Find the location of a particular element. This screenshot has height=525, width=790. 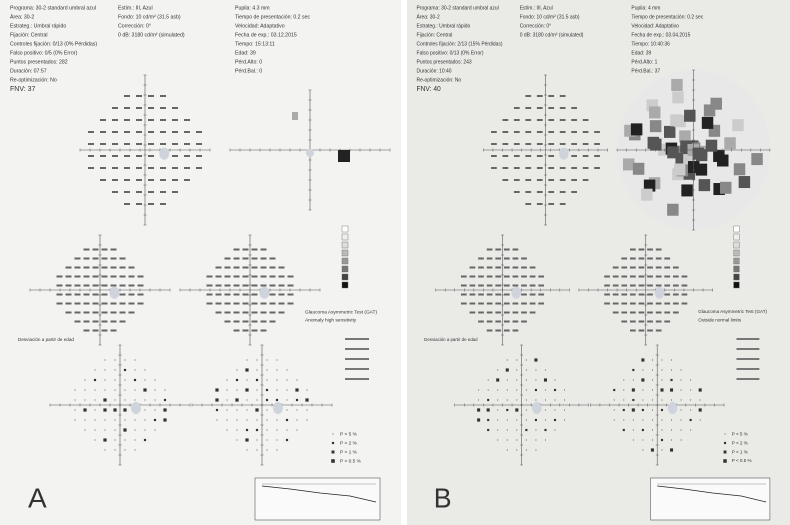

header-text: Re-optimización: No is located at coordinates (33, 80).